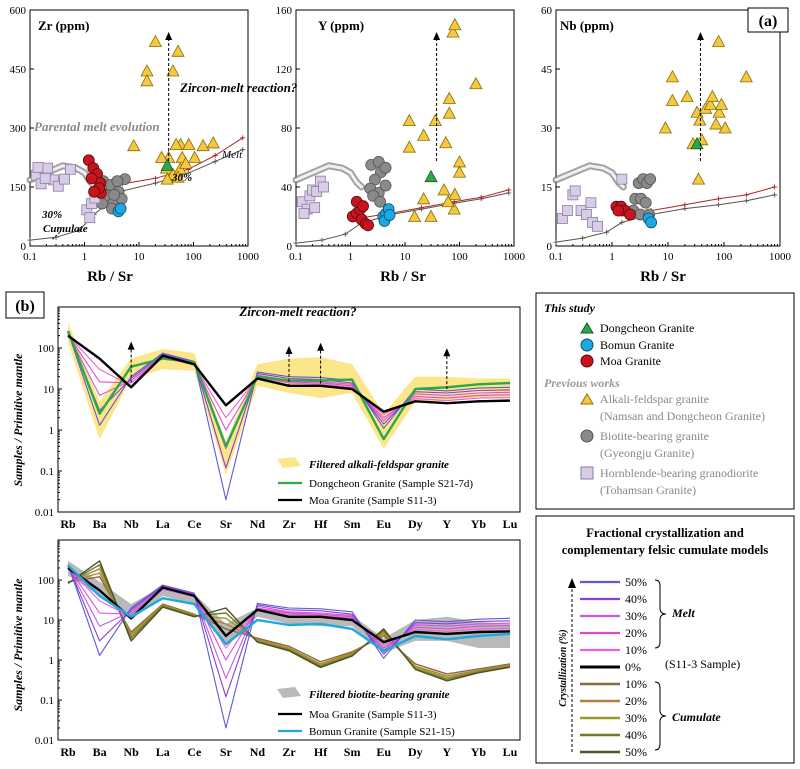 This screenshot has height=769, width=800. I want to click on zr-xlabel: Rb / Sr, so click(110, 277).